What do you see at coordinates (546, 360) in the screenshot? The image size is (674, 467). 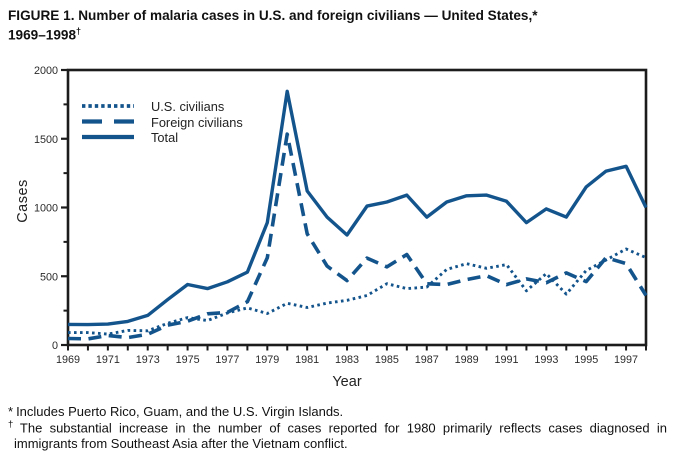 I see `x-tick-label: 1993` at bounding box center [546, 360].